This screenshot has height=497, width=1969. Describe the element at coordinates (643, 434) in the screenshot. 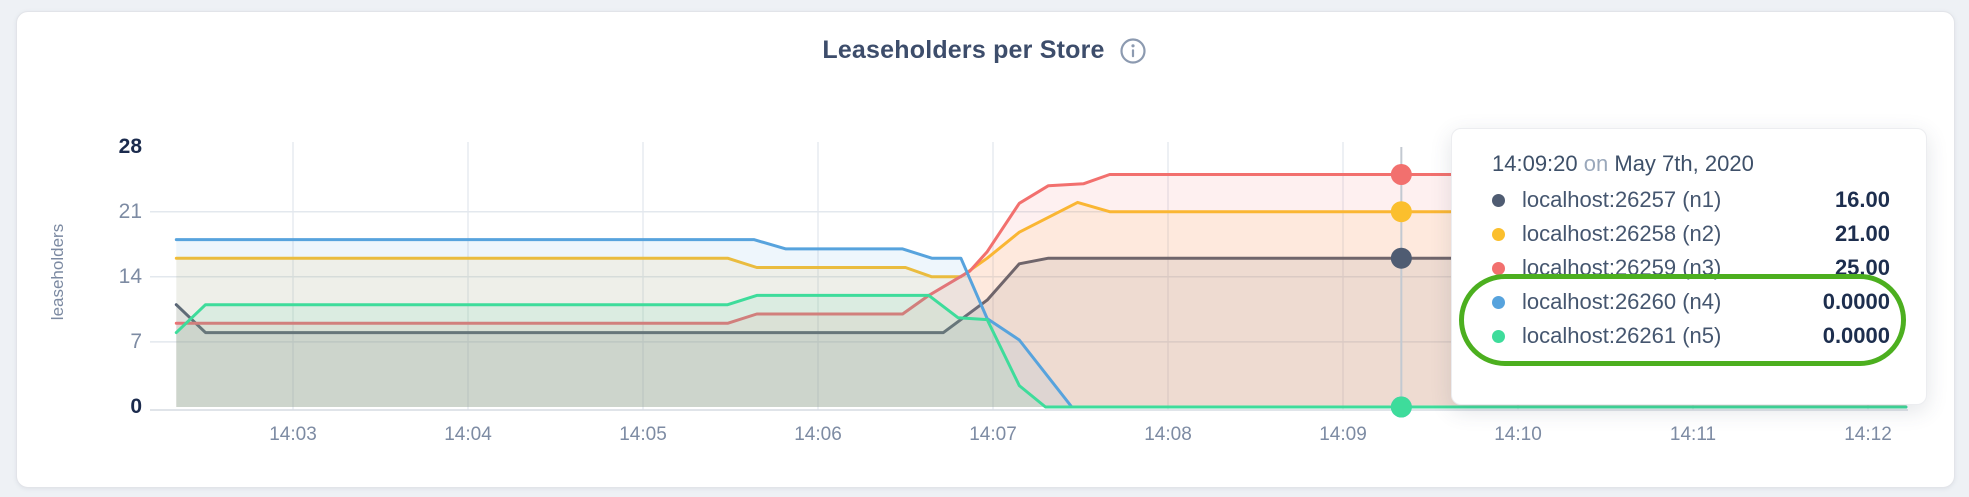

I see `x-tick-label: 14:05` at that location.